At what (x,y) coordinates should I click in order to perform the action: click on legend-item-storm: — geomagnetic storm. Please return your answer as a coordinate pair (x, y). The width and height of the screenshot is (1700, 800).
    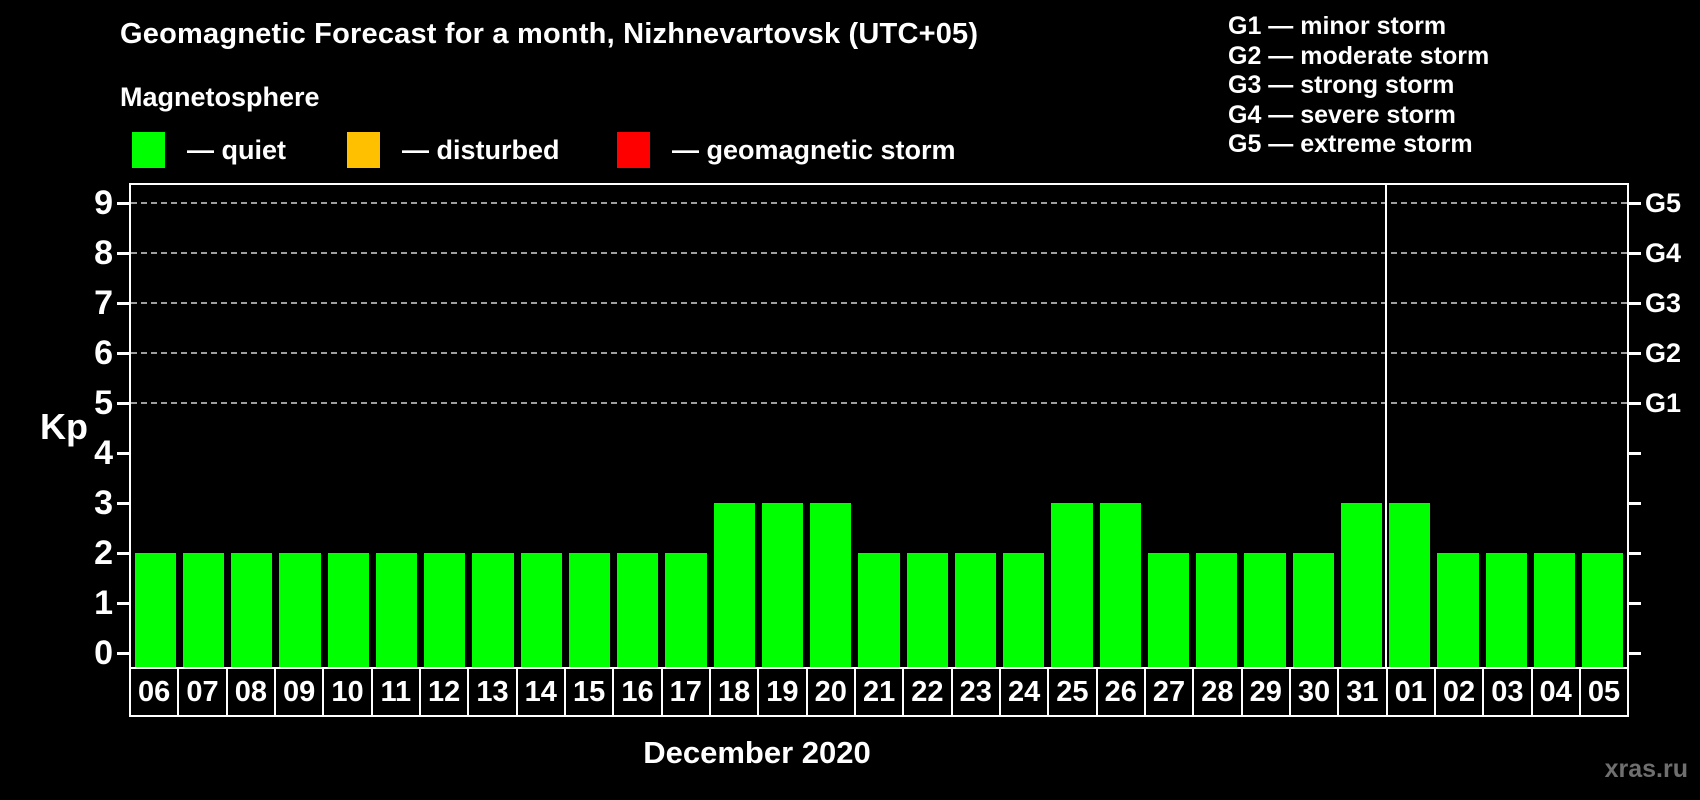
    Looking at the image, I should click on (786, 150).